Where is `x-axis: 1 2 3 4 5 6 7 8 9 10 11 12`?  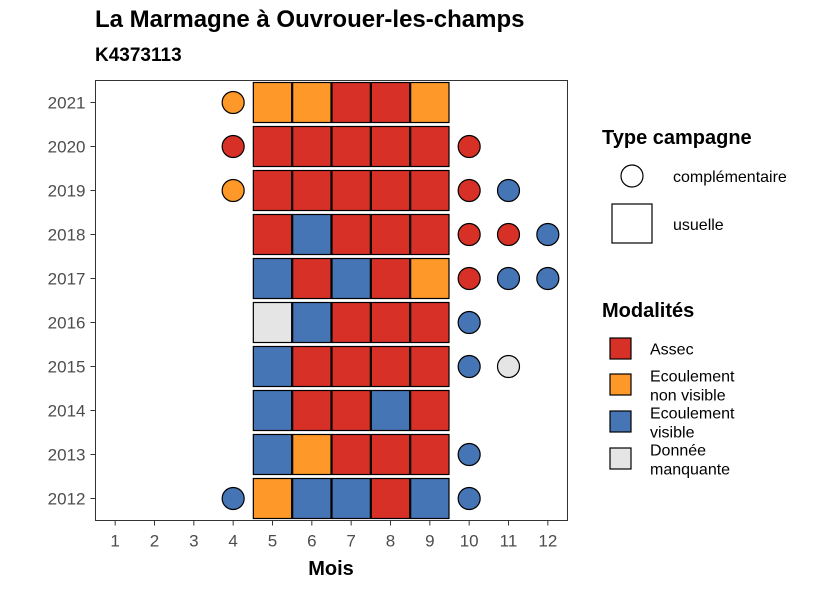 x-axis: 1 2 3 4 5 6 7 8 9 10 11 12 is located at coordinates (333, 535).